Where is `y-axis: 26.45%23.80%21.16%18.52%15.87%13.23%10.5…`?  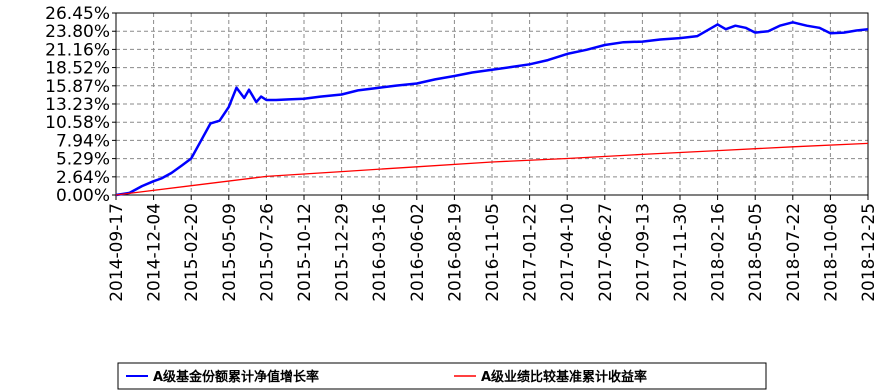 y-axis: 26.45%23.80%21.16%18.52%15.87%13.23%10.5… is located at coordinates (80, 105).